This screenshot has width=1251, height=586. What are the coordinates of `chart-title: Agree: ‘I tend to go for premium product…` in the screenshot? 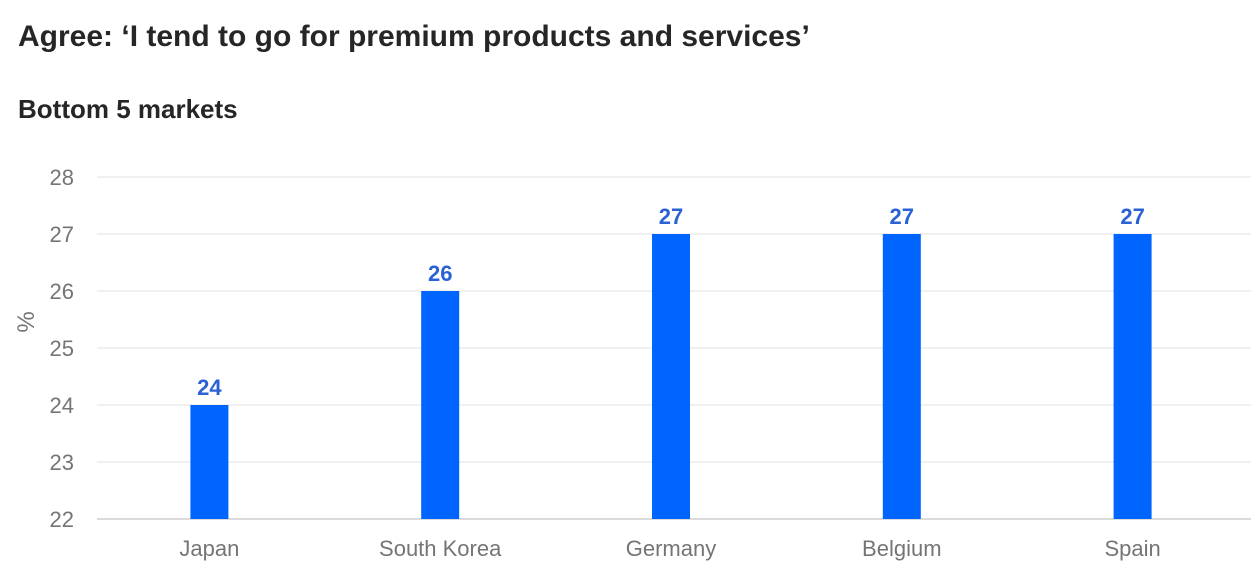 It's located at (414, 36).